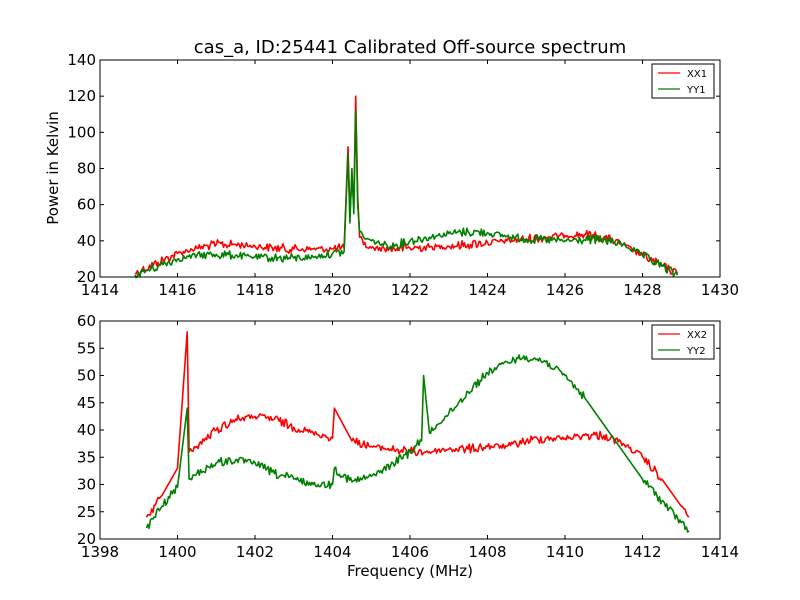  I want to click on legend-label-xx2: XX2, so click(697, 335).